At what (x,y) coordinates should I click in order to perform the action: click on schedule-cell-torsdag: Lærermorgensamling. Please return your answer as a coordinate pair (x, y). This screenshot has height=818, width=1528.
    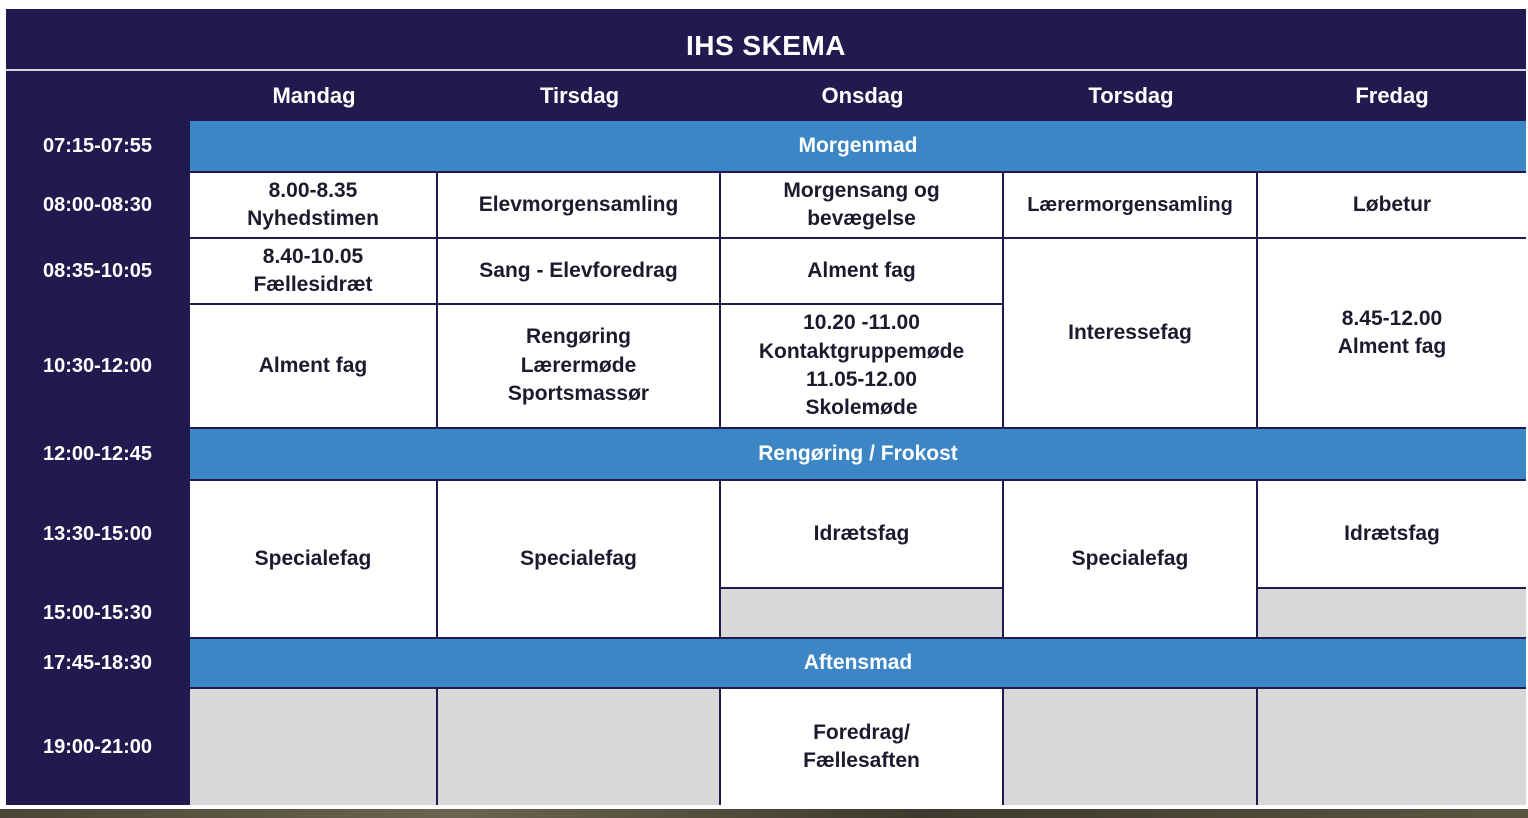
    Looking at the image, I should click on (1130, 205).